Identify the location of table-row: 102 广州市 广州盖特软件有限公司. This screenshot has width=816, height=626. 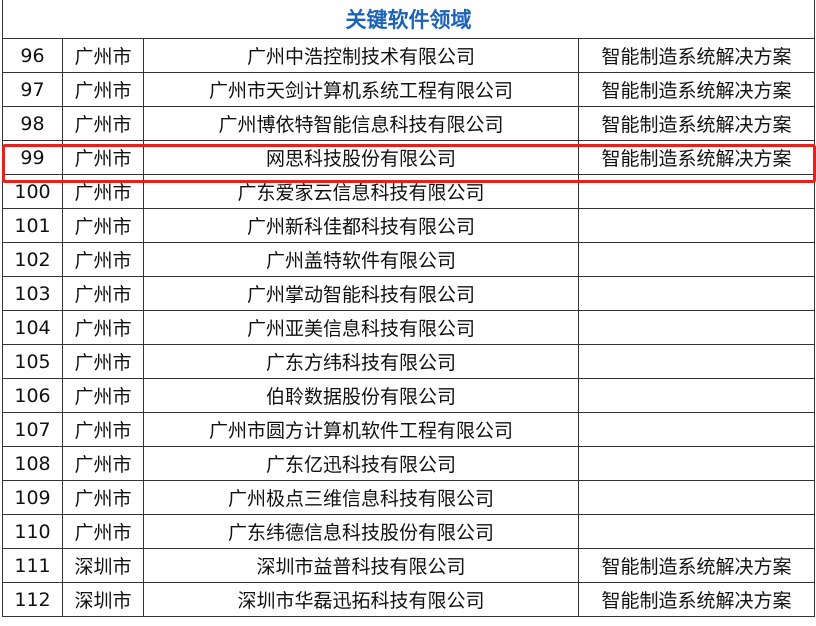
(408, 259).